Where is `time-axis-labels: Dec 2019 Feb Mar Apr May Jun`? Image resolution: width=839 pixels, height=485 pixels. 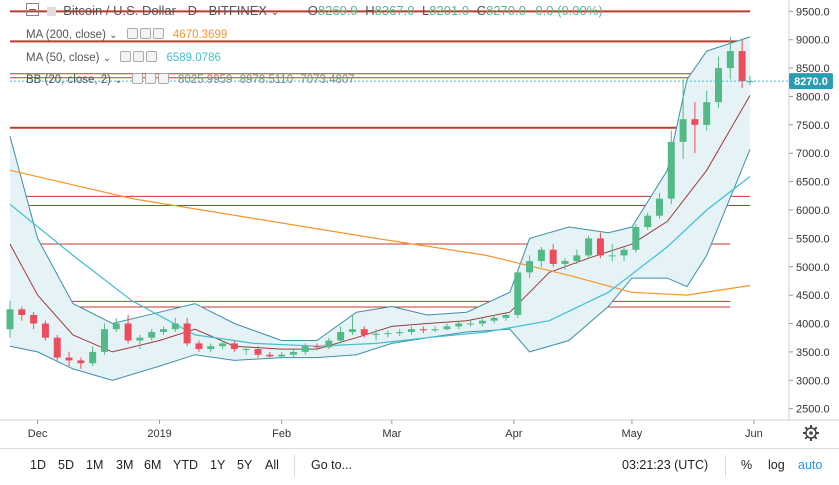 time-axis-labels: Dec 2019 Feb Mar Apr May Jun is located at coordinates (395, 430).